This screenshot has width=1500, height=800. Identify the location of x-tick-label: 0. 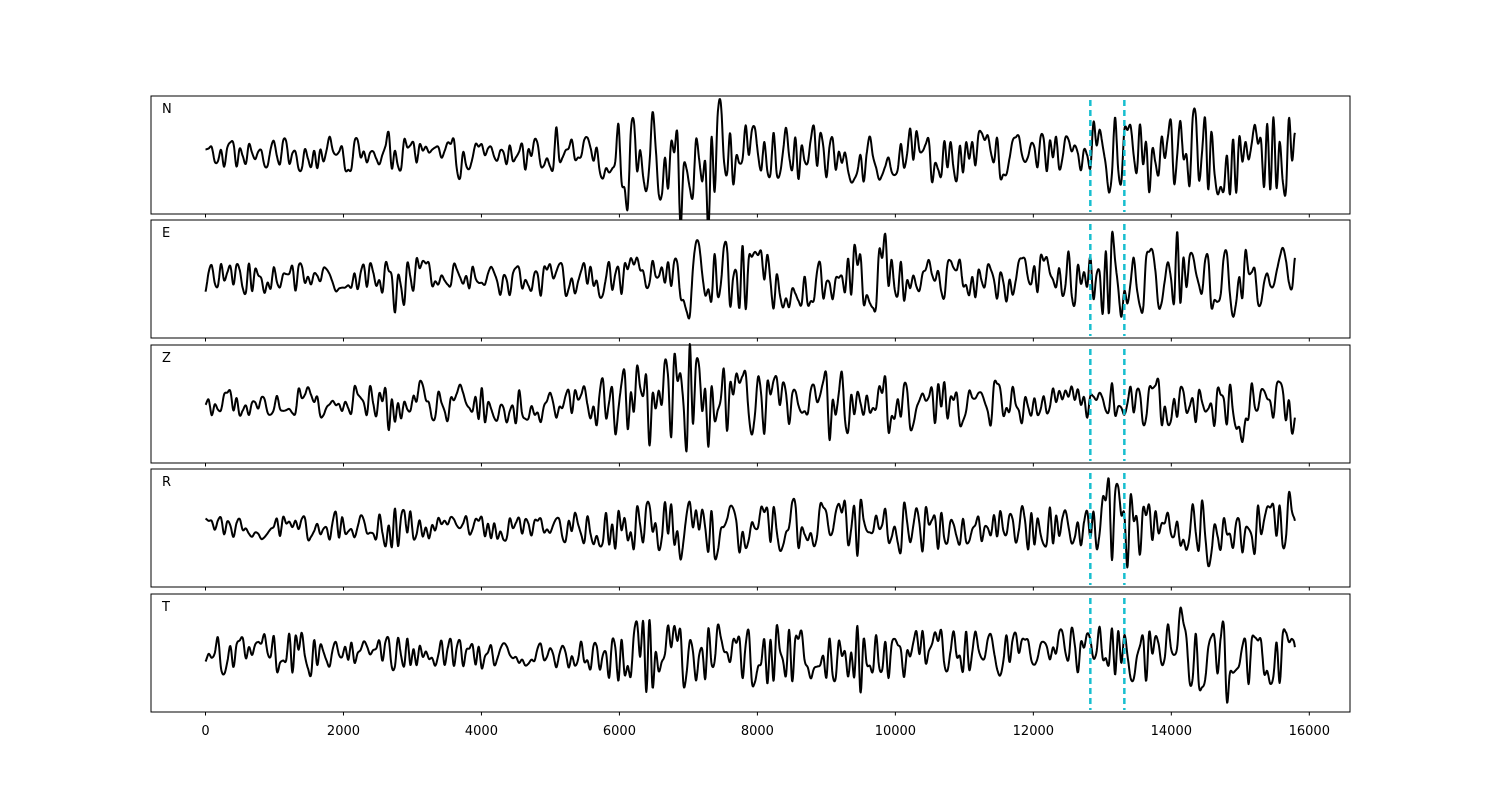
(205, 731).